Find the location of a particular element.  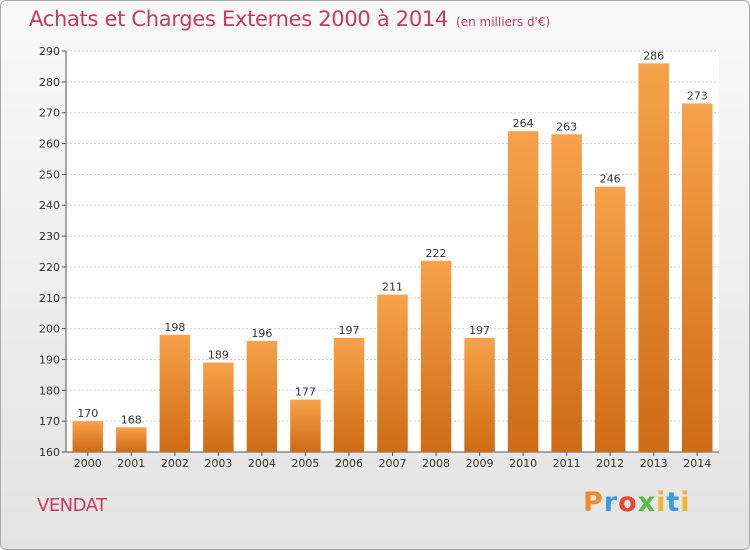

data-label: 264 is located at coordinates (523, 123).